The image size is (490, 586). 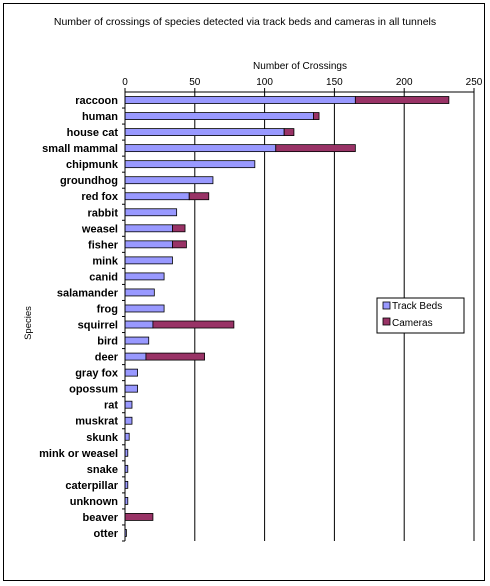 I want to click on category-label: bird, so click(x=107, y=342).